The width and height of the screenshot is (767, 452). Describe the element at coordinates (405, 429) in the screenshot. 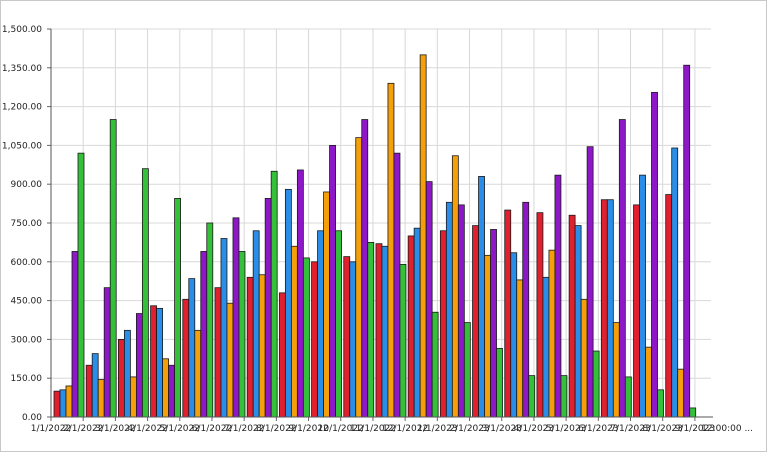

I see `x-tick-label: 12/1/2022` at that location.